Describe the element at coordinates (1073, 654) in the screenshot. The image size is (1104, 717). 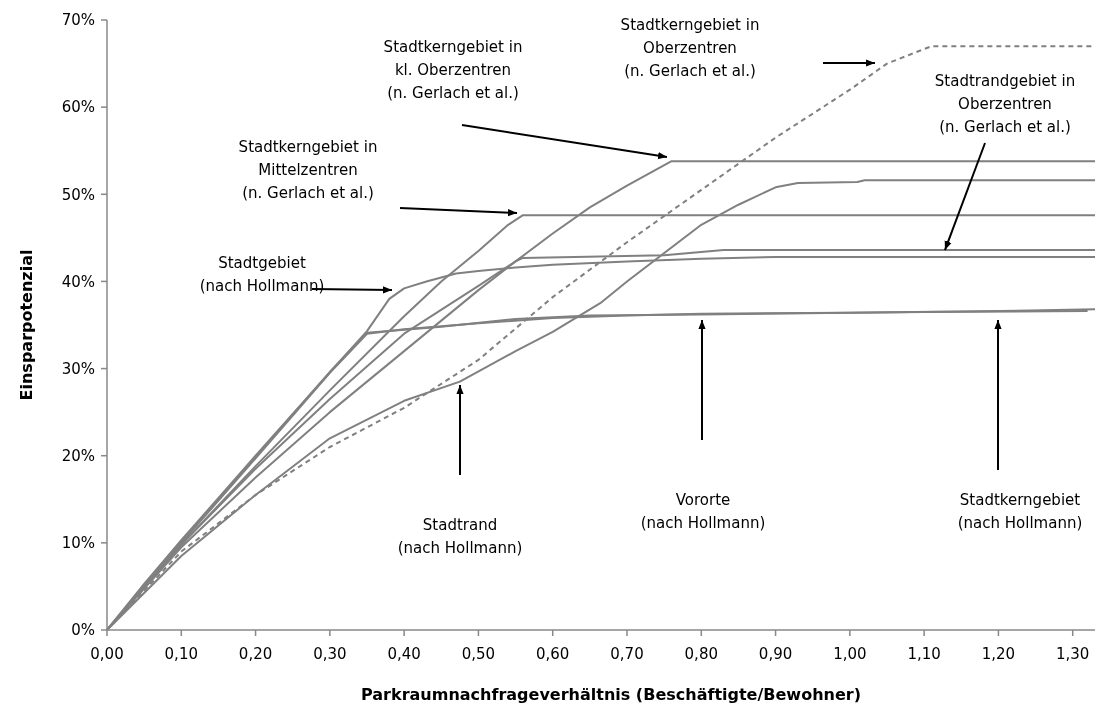
I see `x-tick-label: 1,30` at that location.